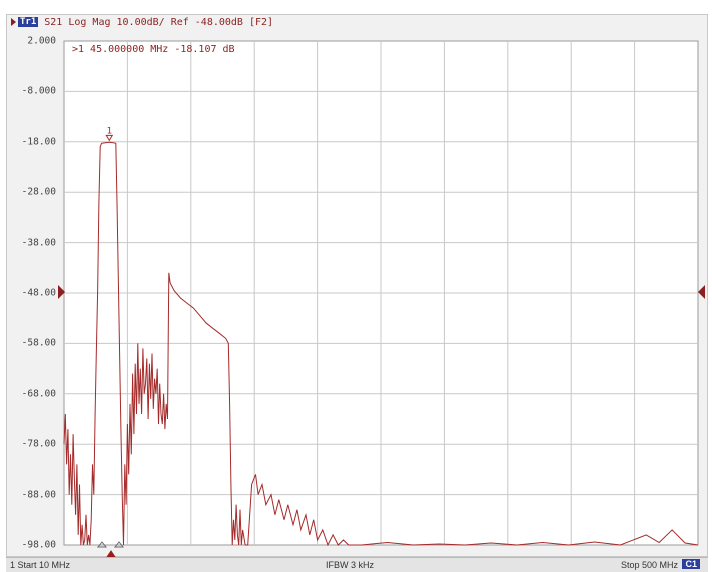 This screenshot has height=572, width=712. Describe the element at coordinates (61, 292) in the screenshot. I see `ref-level-left-arrow-icon` at that location.